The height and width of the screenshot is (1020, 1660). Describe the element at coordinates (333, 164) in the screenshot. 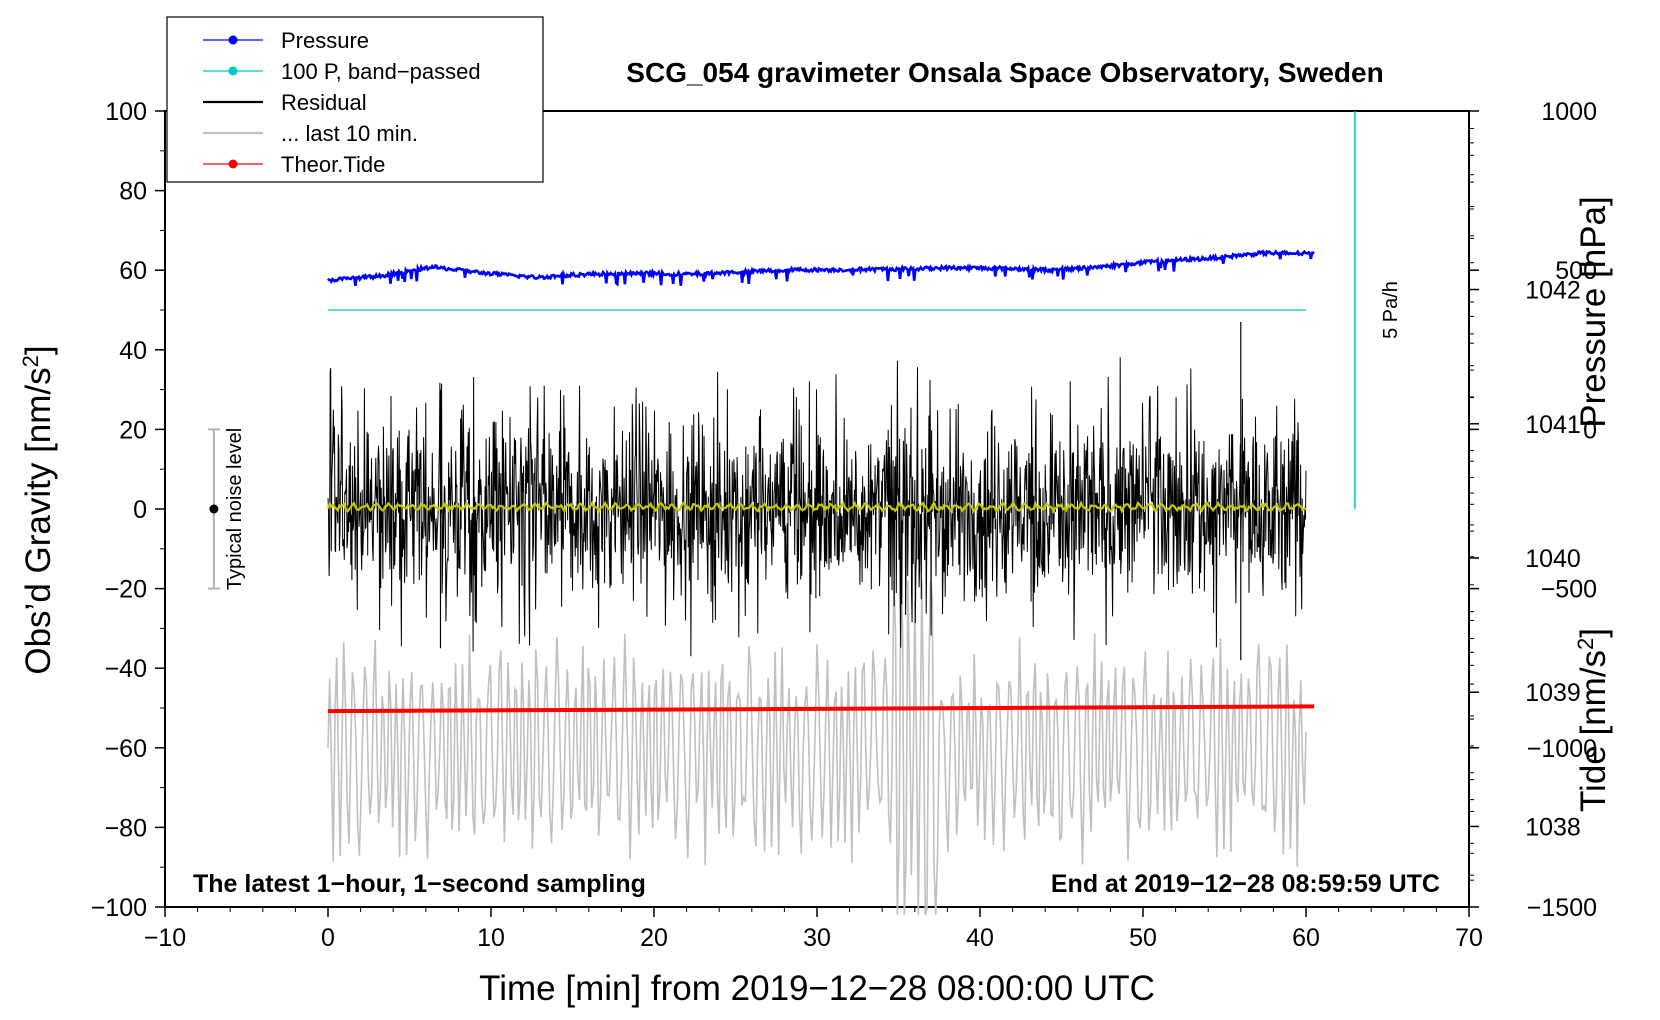

I see `legend-label: Theor.Tide` at that location.